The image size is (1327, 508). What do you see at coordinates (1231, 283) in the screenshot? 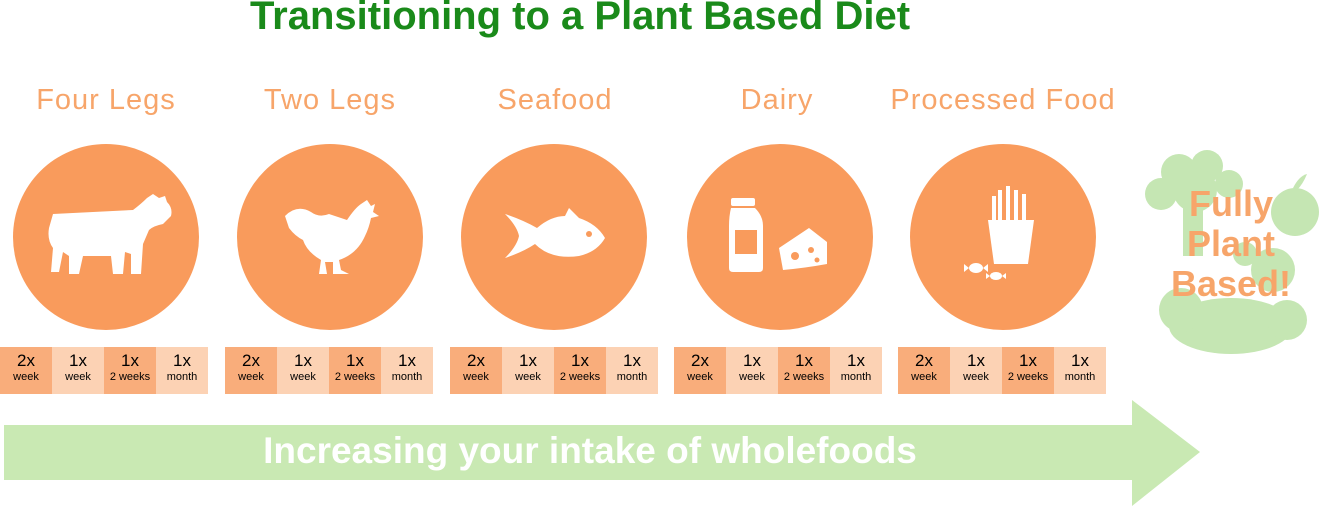
I see `final-line-3: Based!` at bounding box center [1231, 283].